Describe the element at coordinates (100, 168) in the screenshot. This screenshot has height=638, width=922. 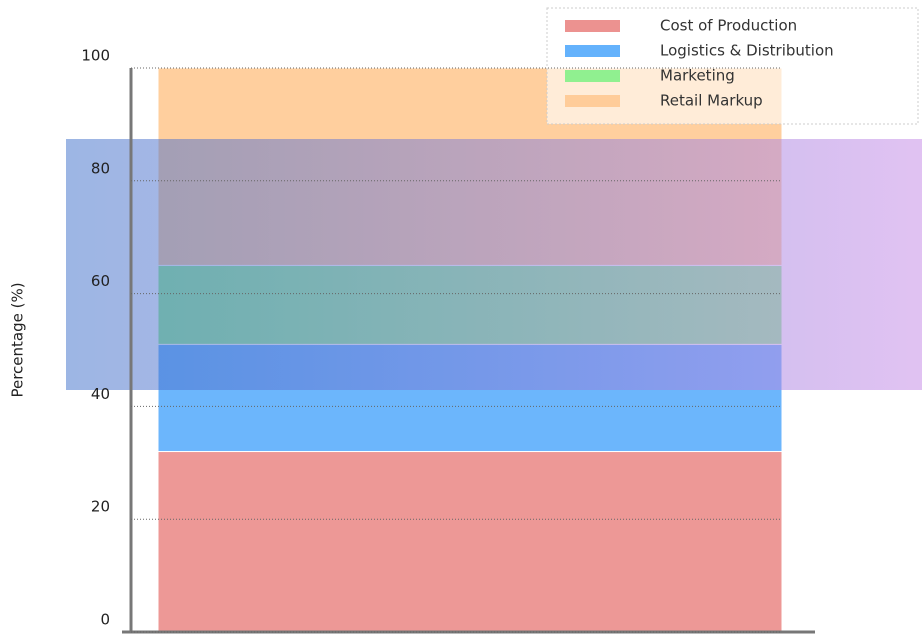
I see `y-tick-label: 80` at that location.